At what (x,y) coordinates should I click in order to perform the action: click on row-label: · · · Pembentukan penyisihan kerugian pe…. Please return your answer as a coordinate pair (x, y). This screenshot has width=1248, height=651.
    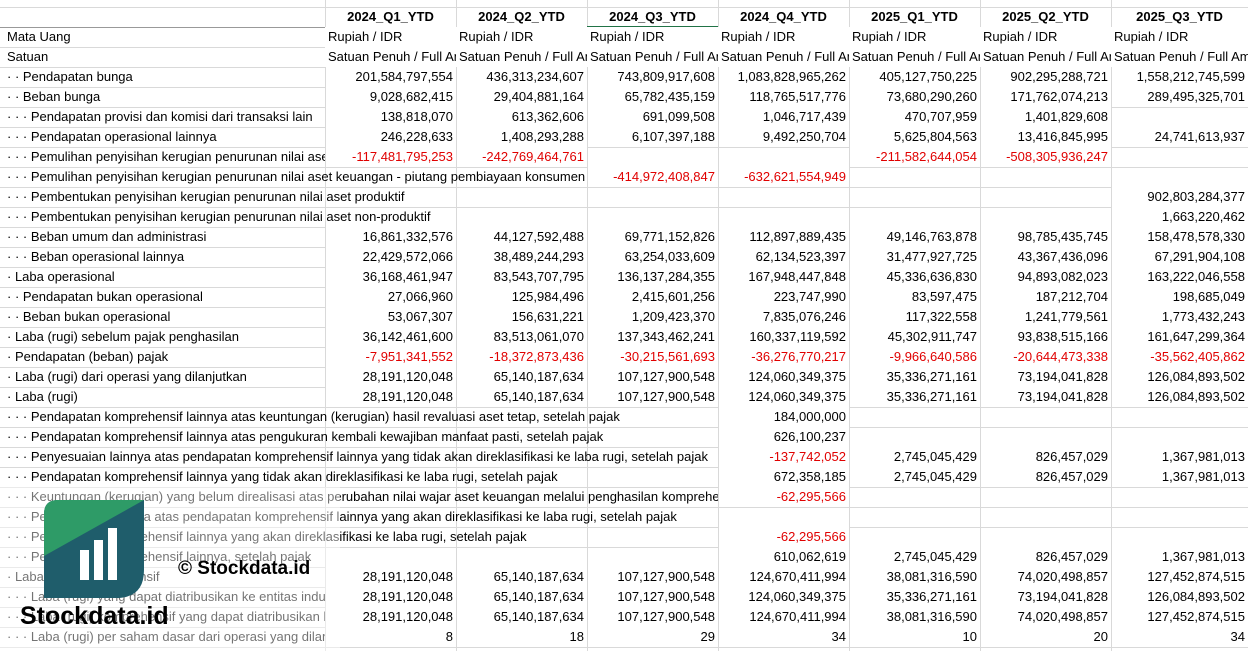
    Looking at the image, I should click on (219, 216).